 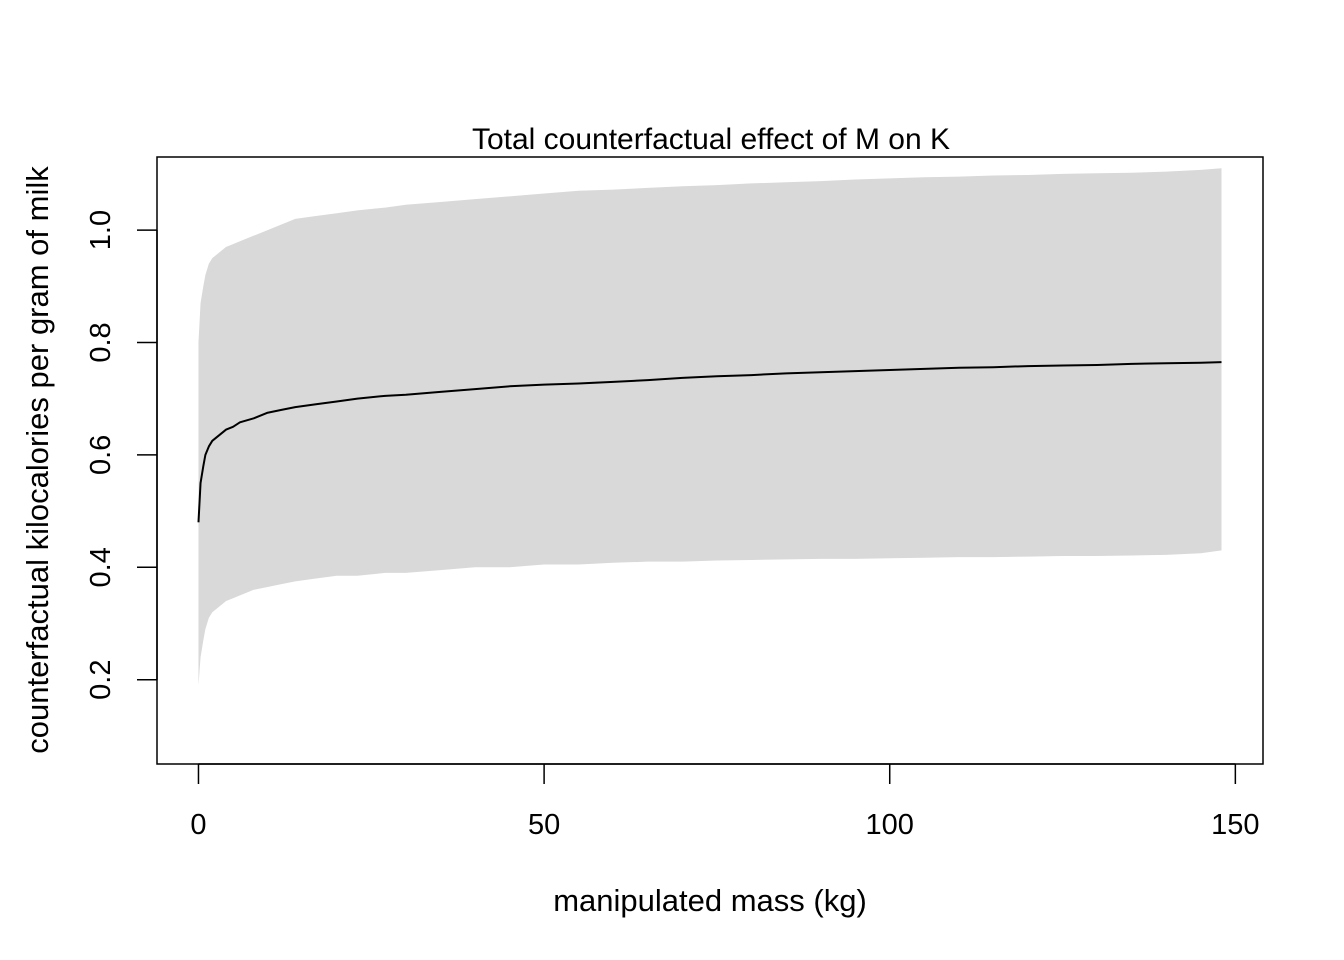 I want to click on y-tick-label: 0.4, so click(x=101, y=567).